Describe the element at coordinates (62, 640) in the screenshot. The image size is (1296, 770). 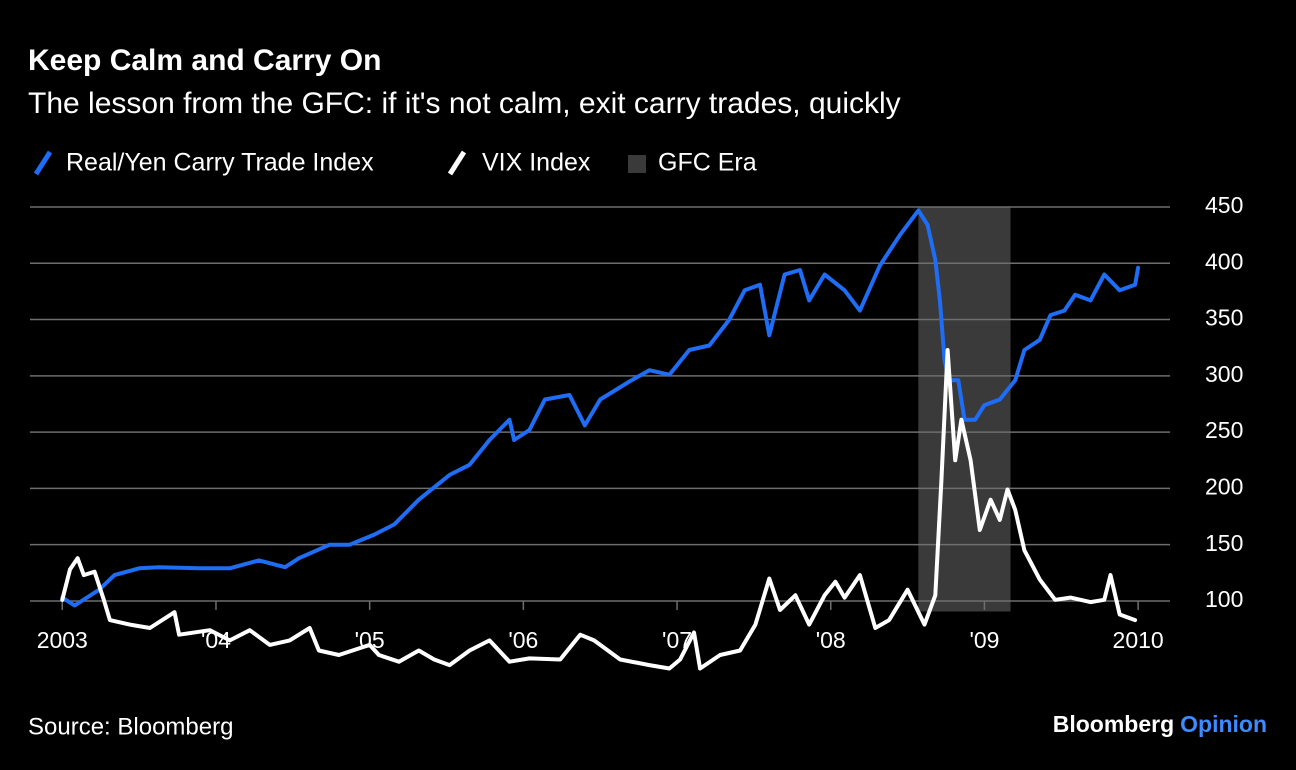
I see `x-tick-label: 2003` at that location.